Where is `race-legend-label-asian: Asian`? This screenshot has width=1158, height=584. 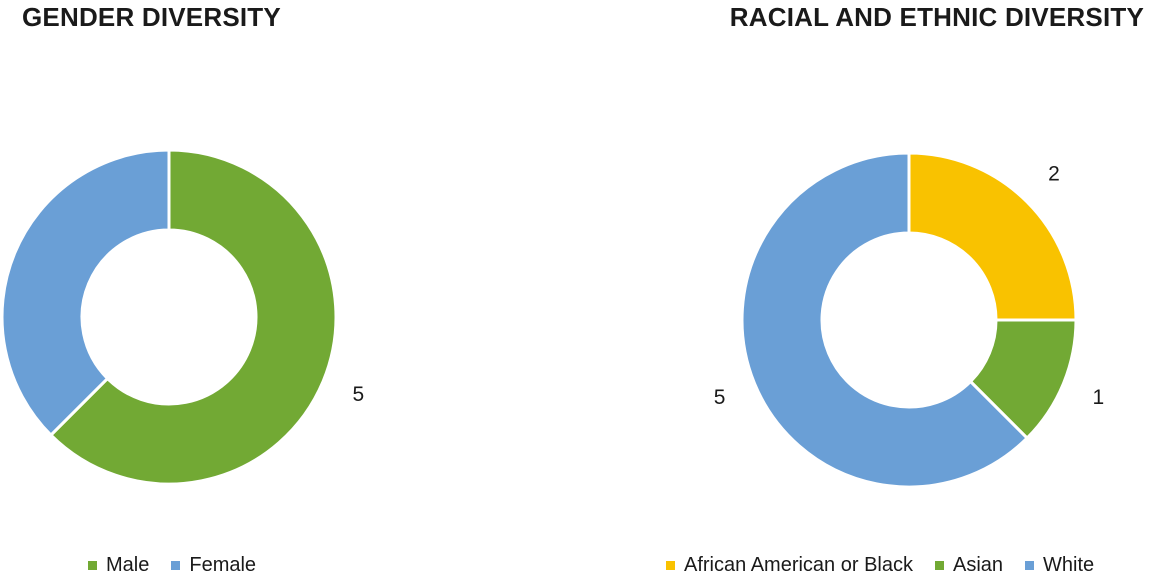
race-legend-label-asian: Asian is located at coordinates (978, 565).